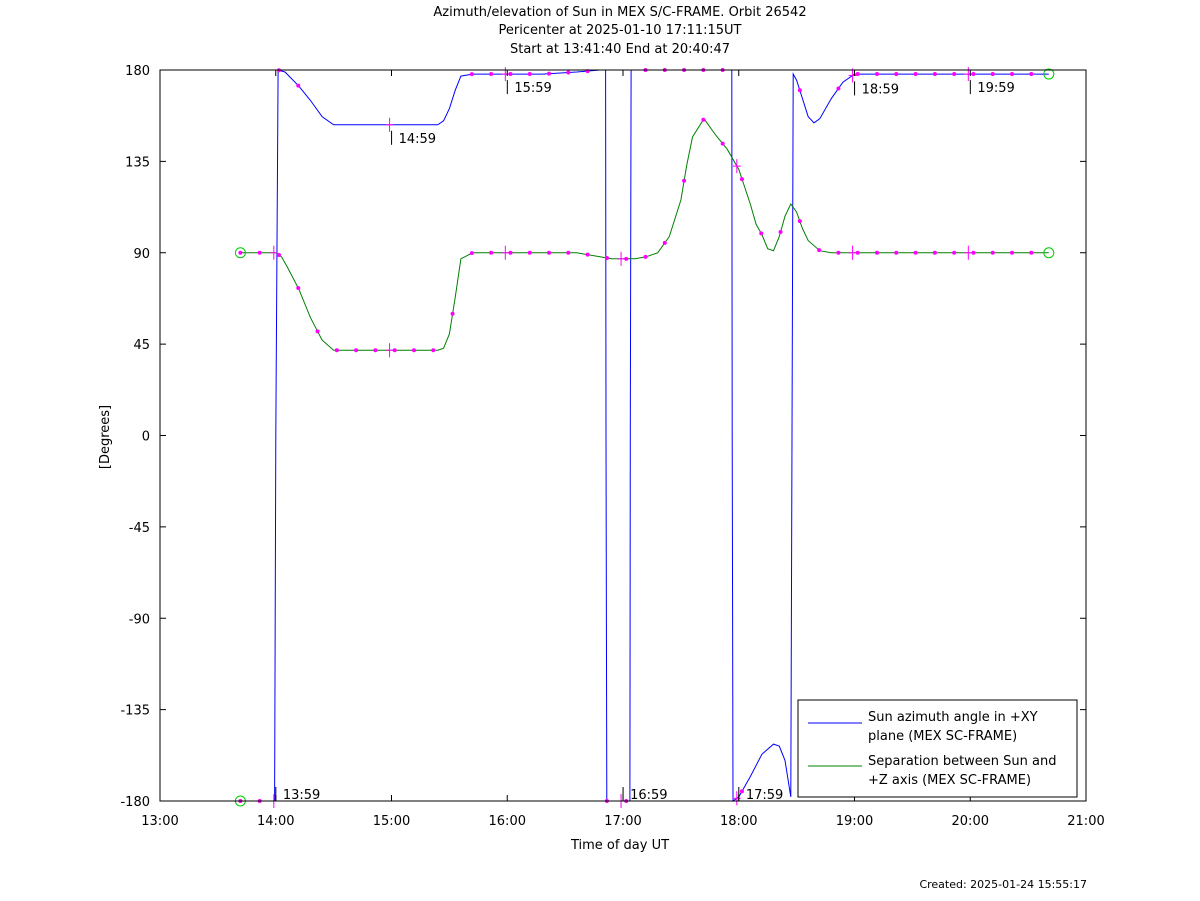  Describe the element at coordinates (854, 821) in the screenshot. I see `x-tick-label: 19:00` at that location.